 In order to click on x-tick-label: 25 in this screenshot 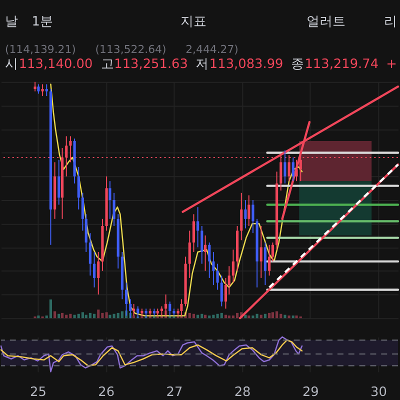, I will do `click(38, 392)`.